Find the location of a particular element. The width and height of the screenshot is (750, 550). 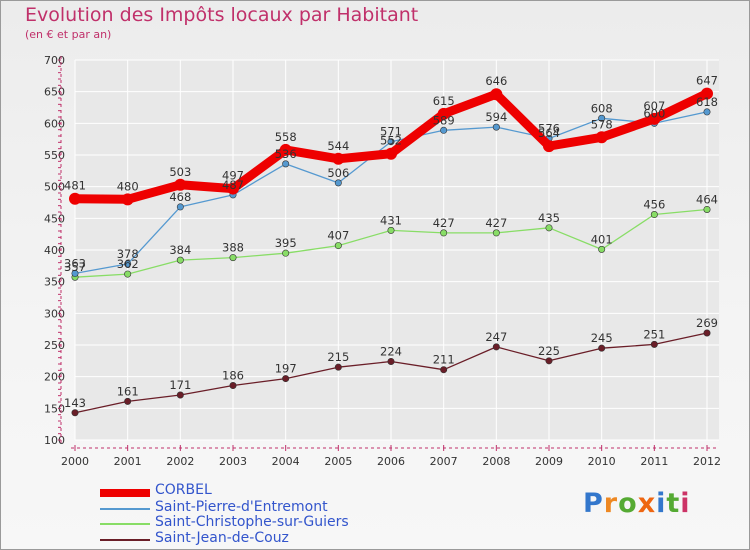

y-tick-label: 350 is located at coordinates (54, 282).